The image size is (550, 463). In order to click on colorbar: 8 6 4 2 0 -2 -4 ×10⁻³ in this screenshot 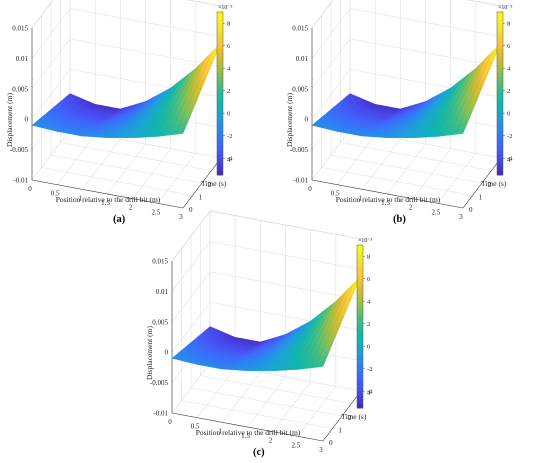, I will do `click(224, 90)`.